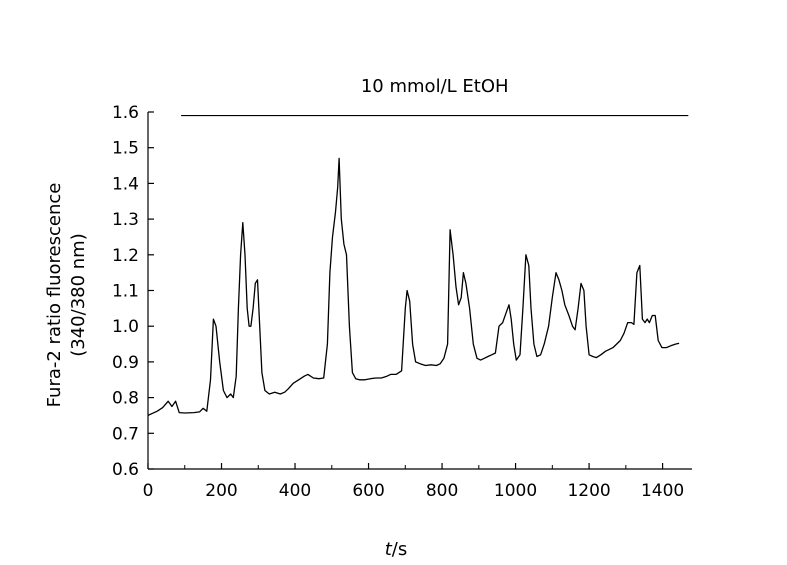  Describe the element at coordinates (435, 86) in the screenshot. I see `annotation-label: 10 mmol/L EtOH` at that location.